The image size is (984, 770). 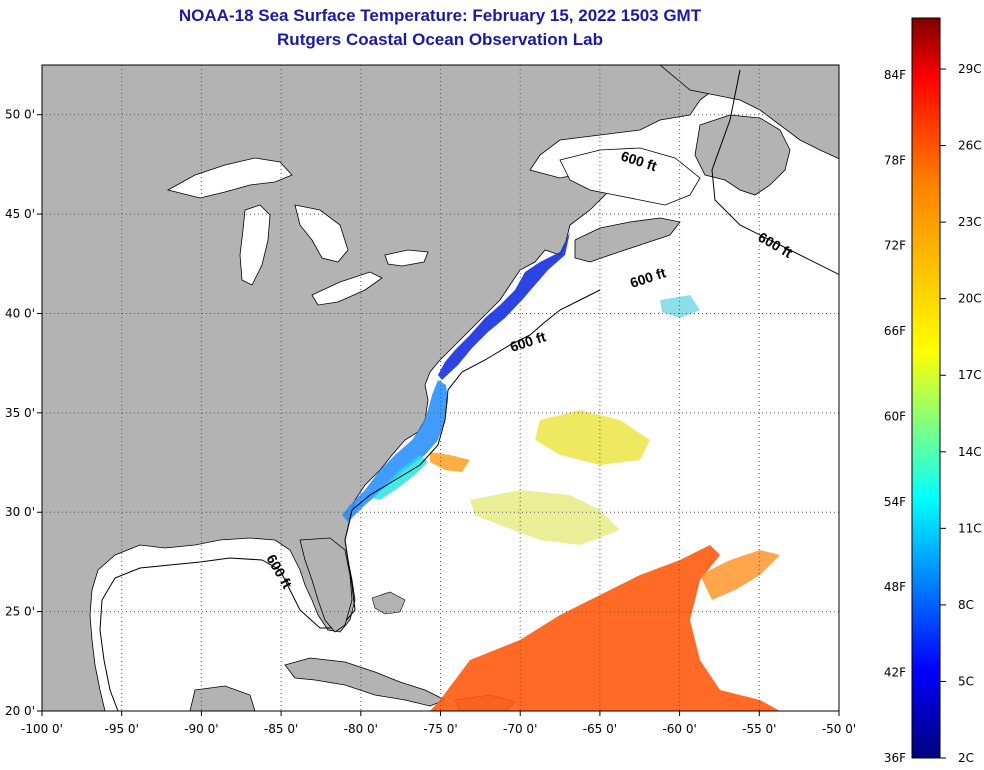 What do you see at coordinates (201, 729) in the screenshot?
I see `x-tick-label: -90 0'` at bounding box center [201, 729].